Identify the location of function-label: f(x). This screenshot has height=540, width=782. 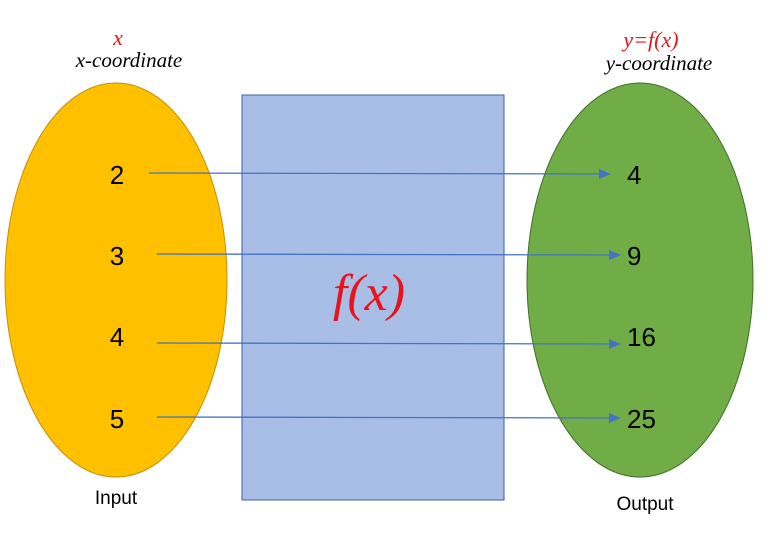
(369, 293).